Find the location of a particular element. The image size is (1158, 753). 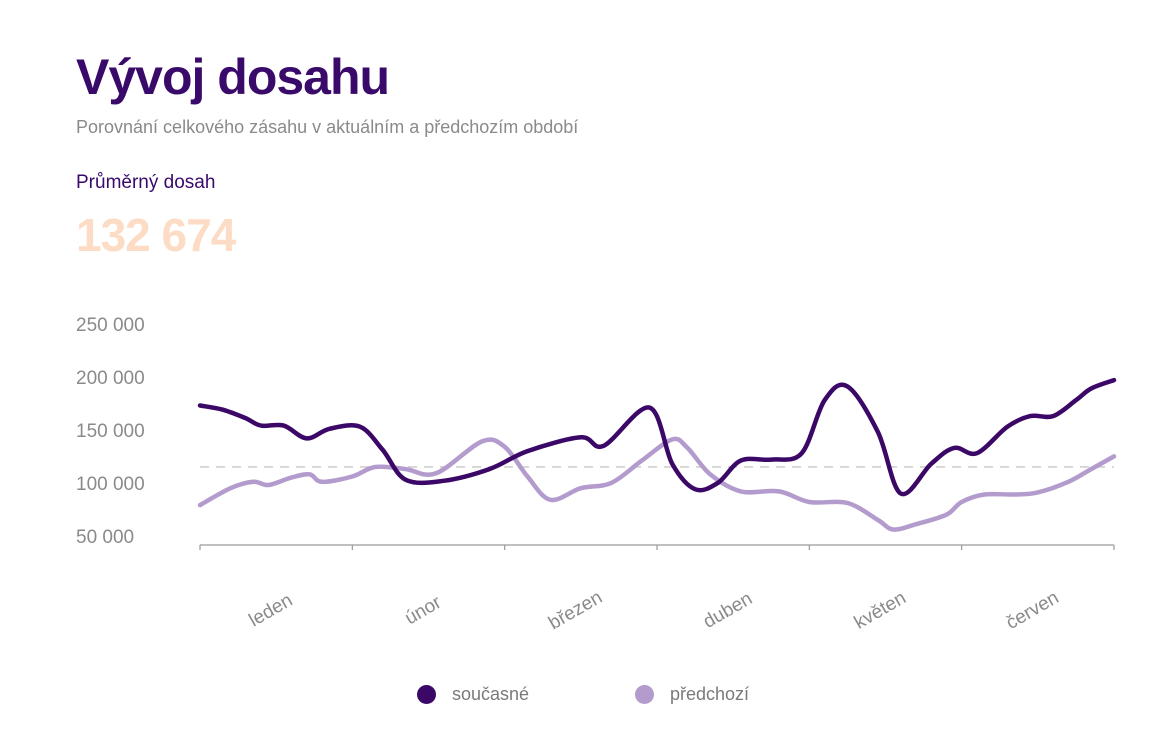

series-line-current is located at coordinates (657, 437).